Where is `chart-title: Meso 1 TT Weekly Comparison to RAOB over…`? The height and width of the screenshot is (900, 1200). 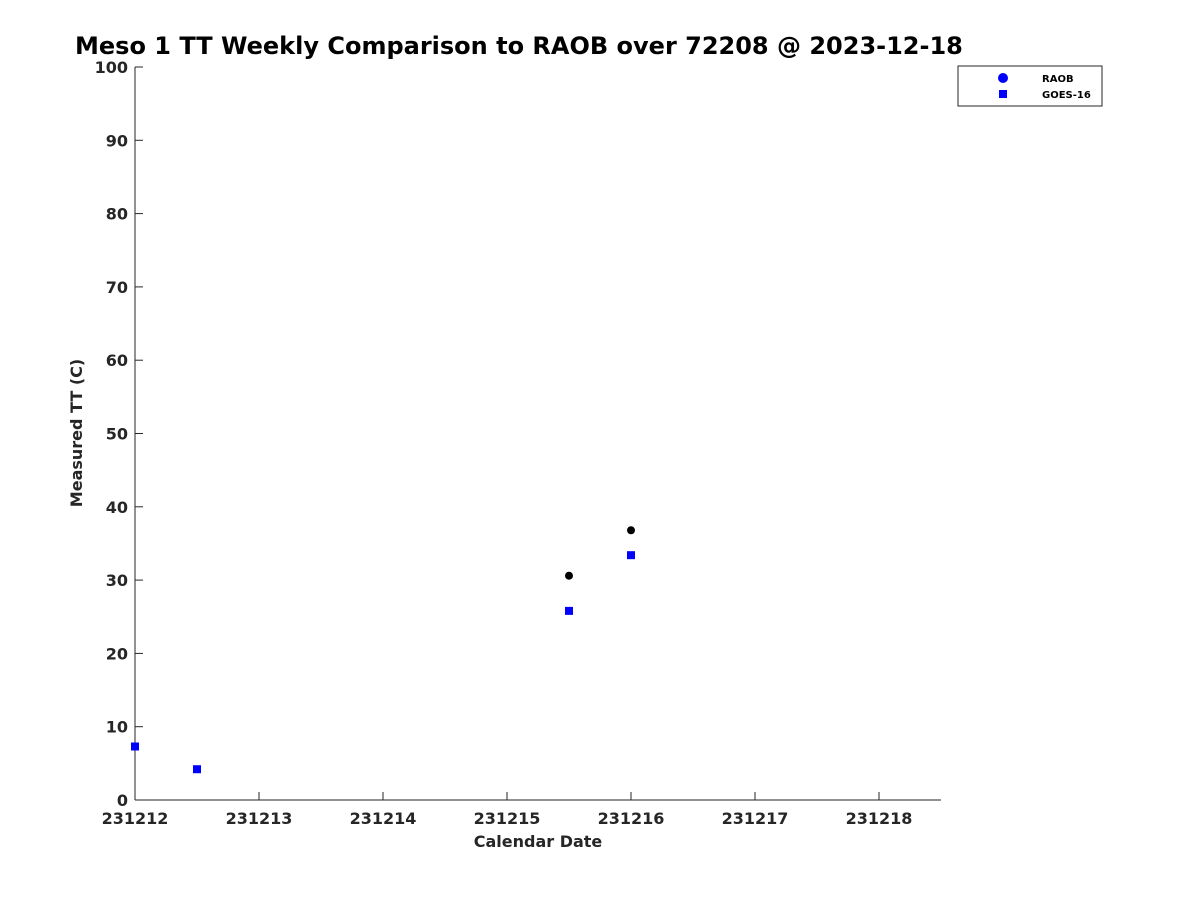 chart-title: Meso 1 TT Weekly Comparison to RAOB over… is located at coordinates (519, 46).